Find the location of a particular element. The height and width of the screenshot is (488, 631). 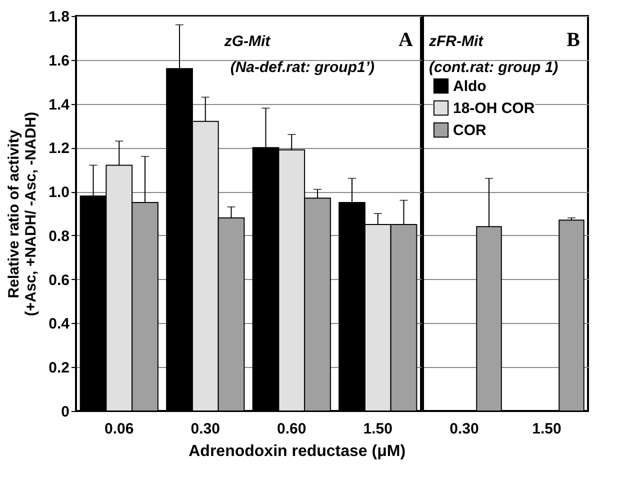

y-tick-label: 0.6 is located at coordinates (59, 280).